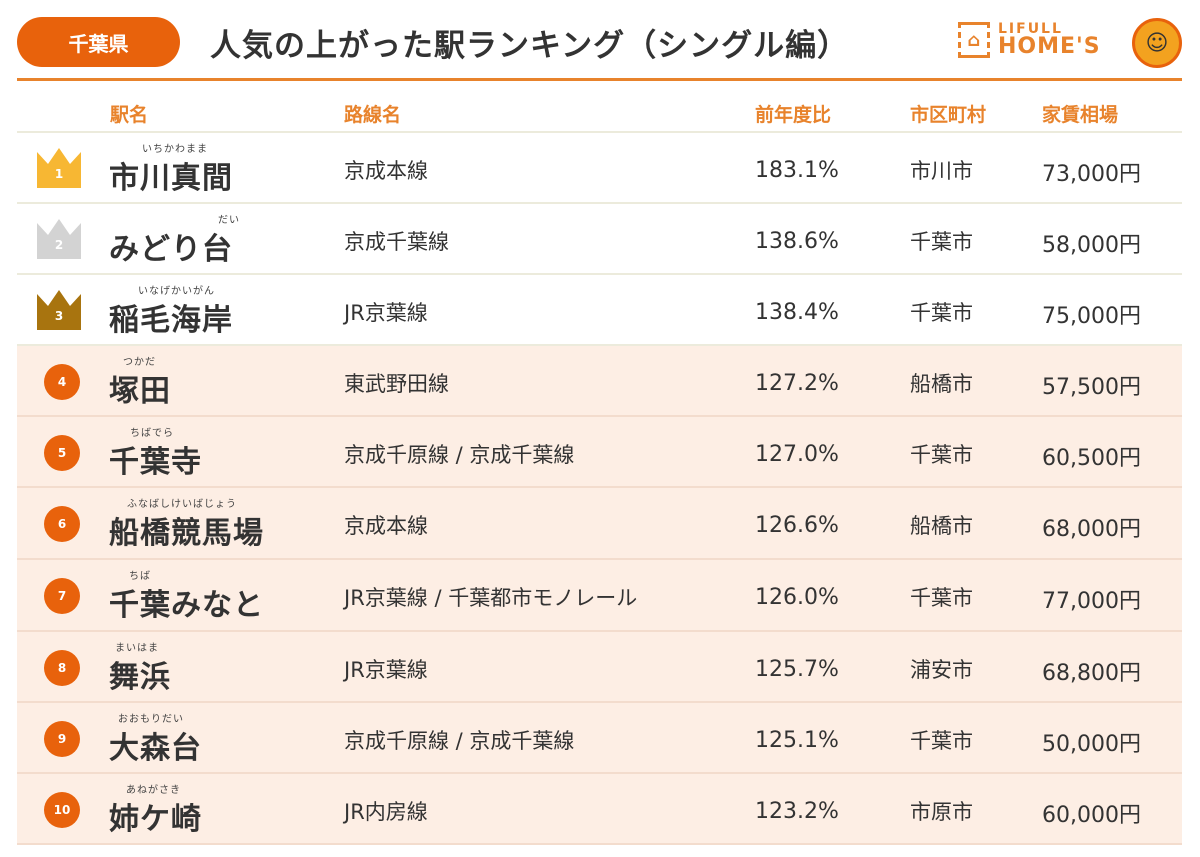 The height and width of the screenshot is (857, 1200). What do you see at coordinates (599, 524) in the screenshot?
I see `table-row: 6 ふなばしけいばじょう船橋競馬場 京成本線 126.6% 船橋市 68,000円` at bounding box center [599, 524].